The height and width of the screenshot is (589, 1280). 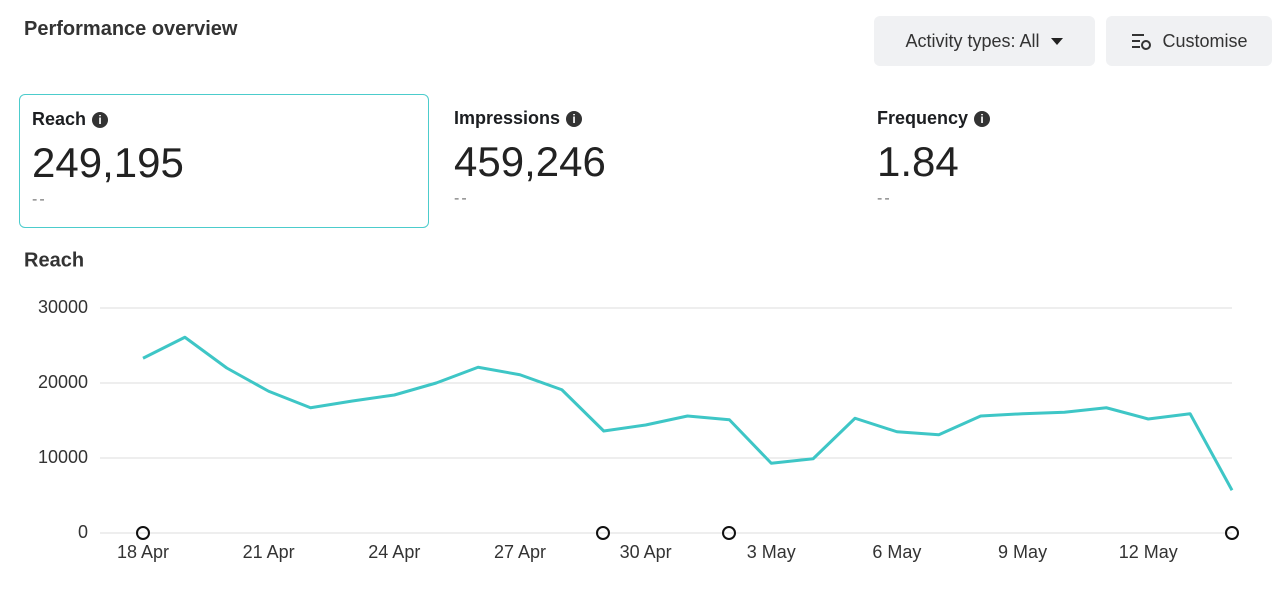 I want to click on metric-label: Frequency, so click(x=923, y=118).